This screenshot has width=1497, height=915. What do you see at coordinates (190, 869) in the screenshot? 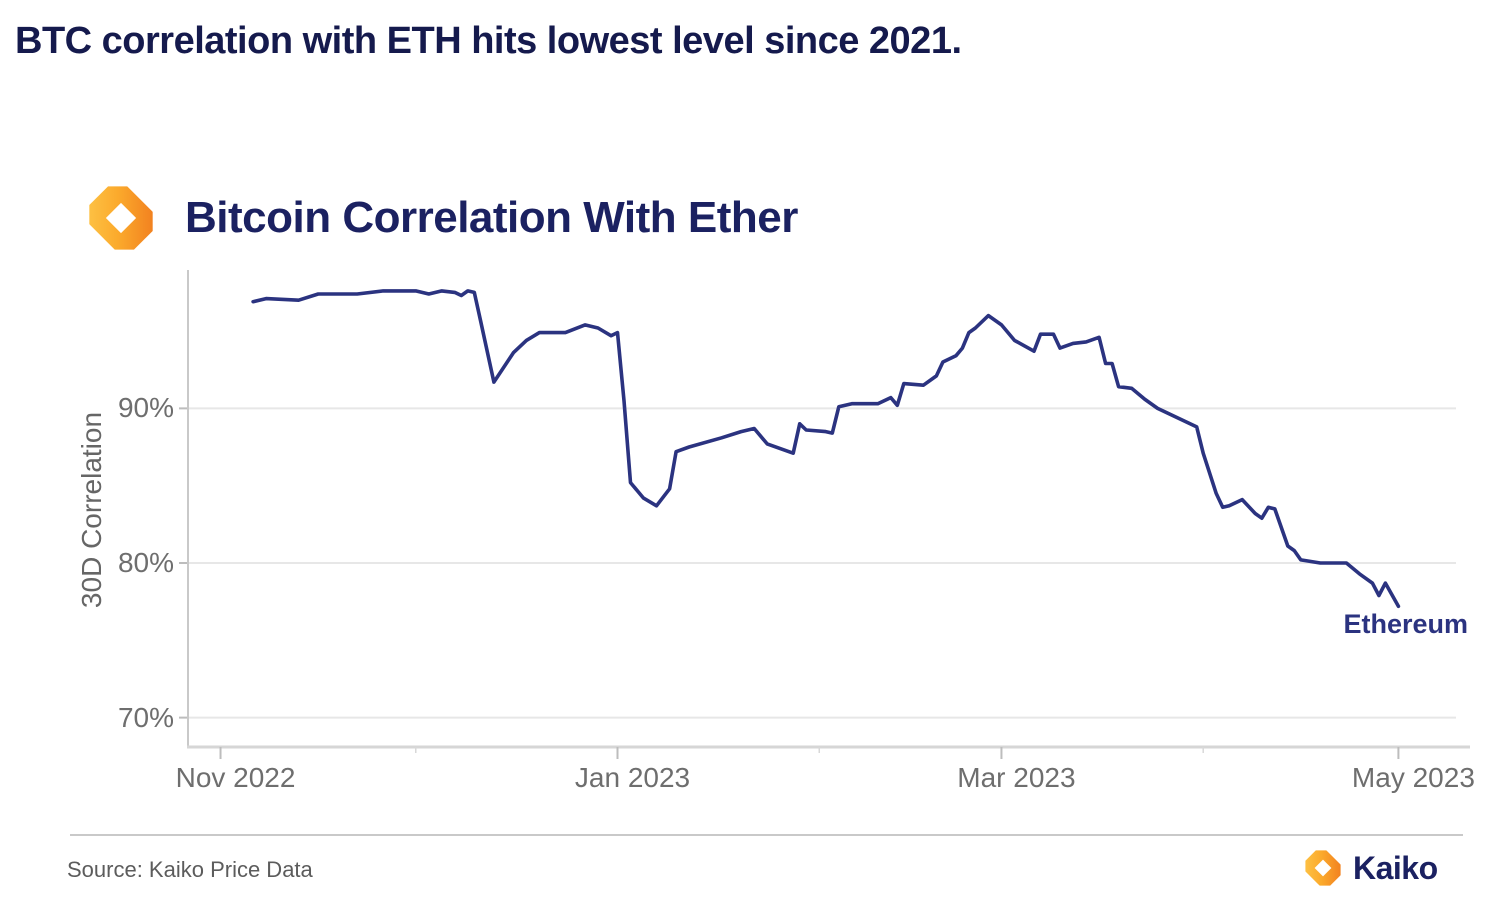
I see `source-note: Source: Kaiko Price Data` at bounding box center [190, 869].